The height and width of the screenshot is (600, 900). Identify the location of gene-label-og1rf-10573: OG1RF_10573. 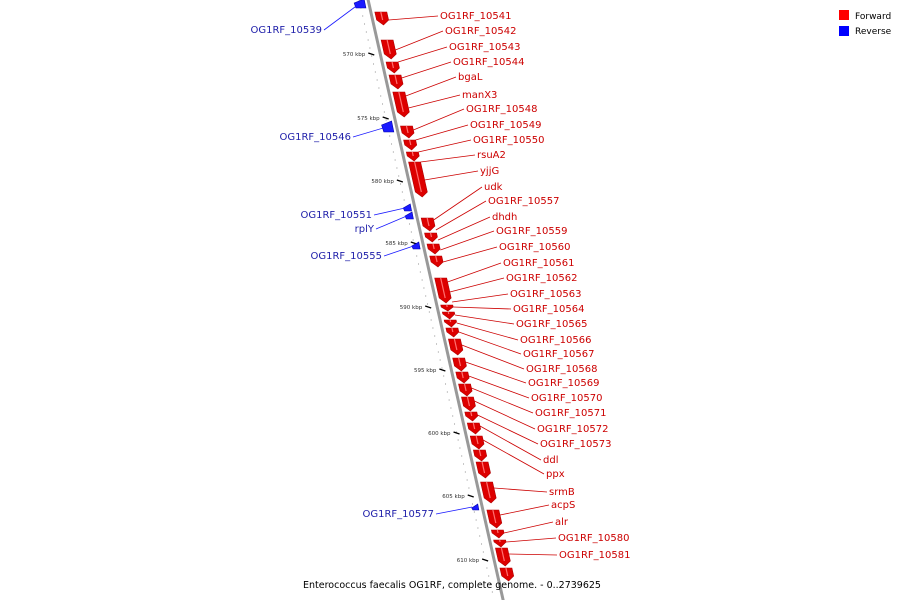
(576, 444).